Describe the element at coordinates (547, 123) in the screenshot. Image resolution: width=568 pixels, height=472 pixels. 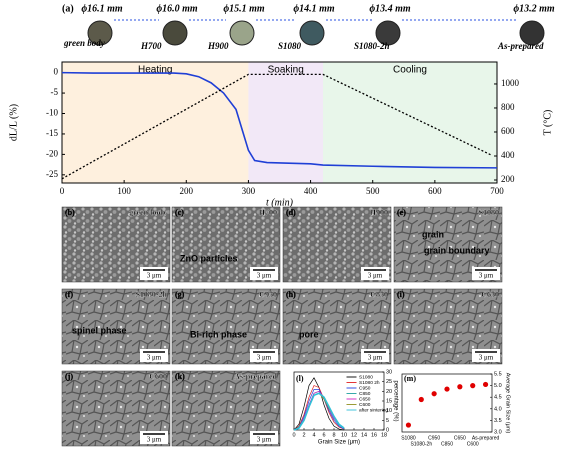
I see `y2-axis-label: T (°C)` at that location.